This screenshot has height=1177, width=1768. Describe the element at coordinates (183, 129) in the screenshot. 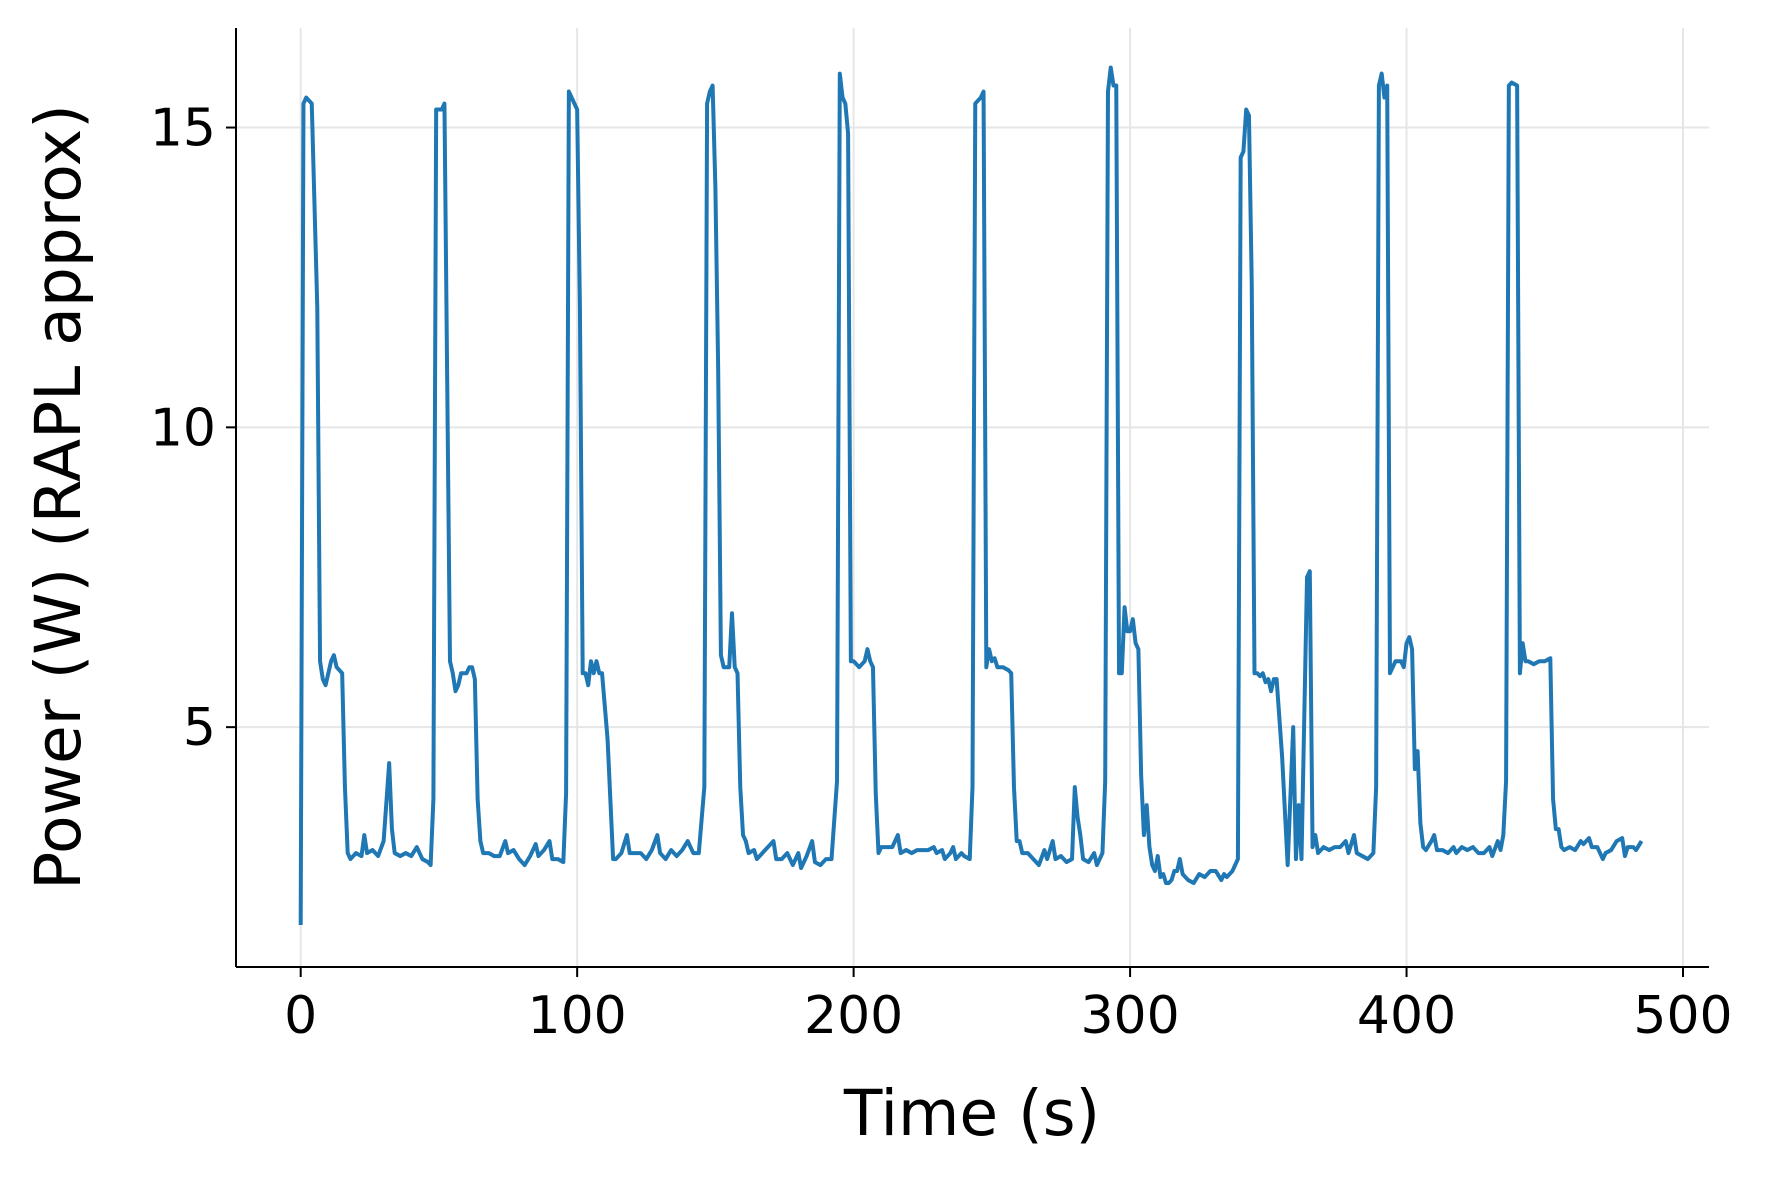

I see `y-tick-label: 15` at that location.